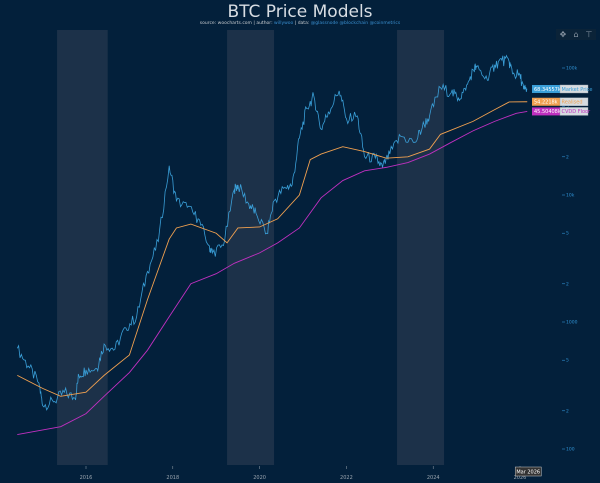 This screenshot has width=600, height=483. What do you see at coordinates (577, 90) in the screenshot?
I see `market-price-name: Market Price` at bounding box center [577, 90].